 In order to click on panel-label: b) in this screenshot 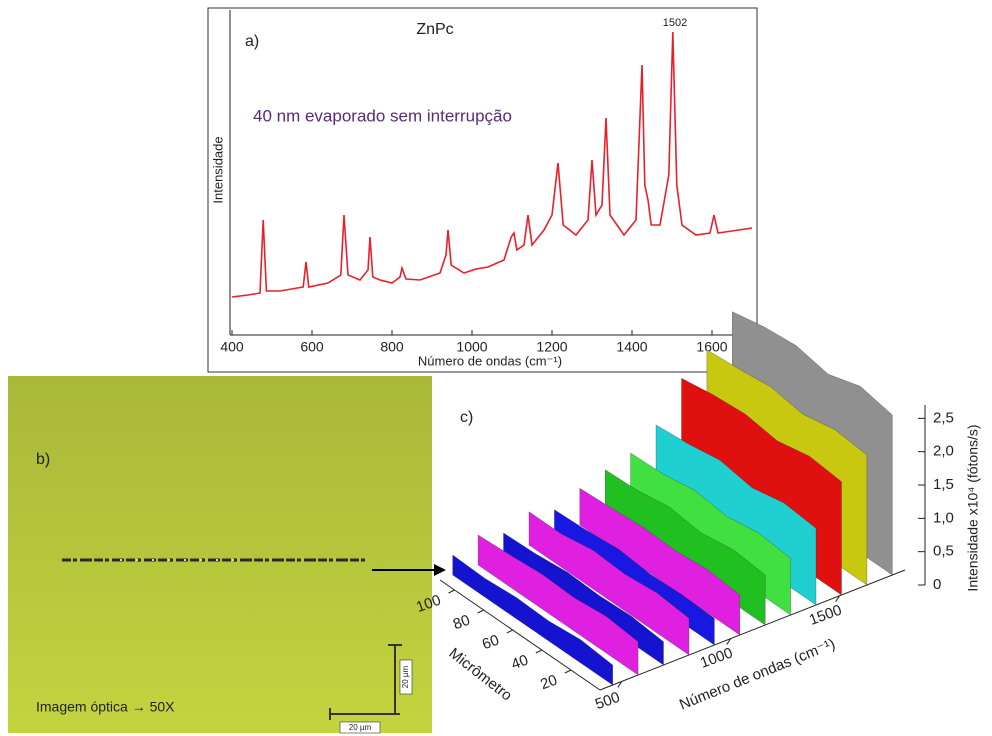, I will do `click(43, 459)`.